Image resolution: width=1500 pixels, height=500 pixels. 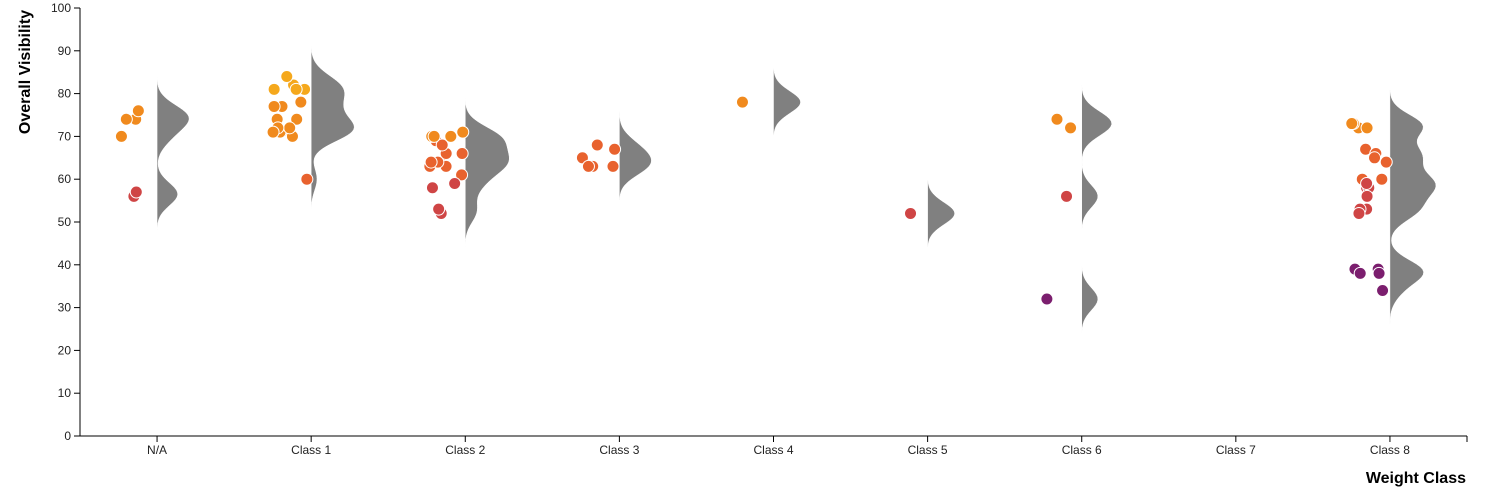 What do you see at coordinates (65, 308) in the screenshot?
I see `y-tick-label: 30` at bounding box center [65, 308].